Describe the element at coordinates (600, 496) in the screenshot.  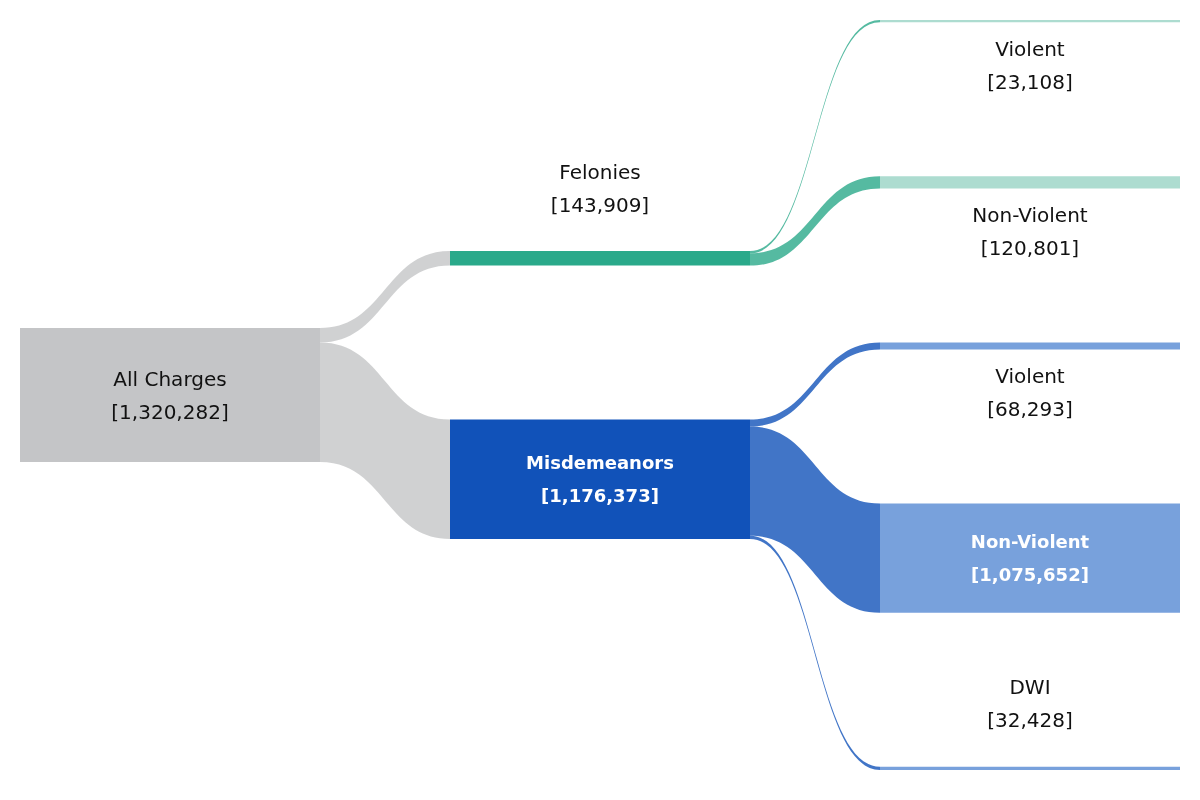
I see `data-label: [1,176,373]` at that location.